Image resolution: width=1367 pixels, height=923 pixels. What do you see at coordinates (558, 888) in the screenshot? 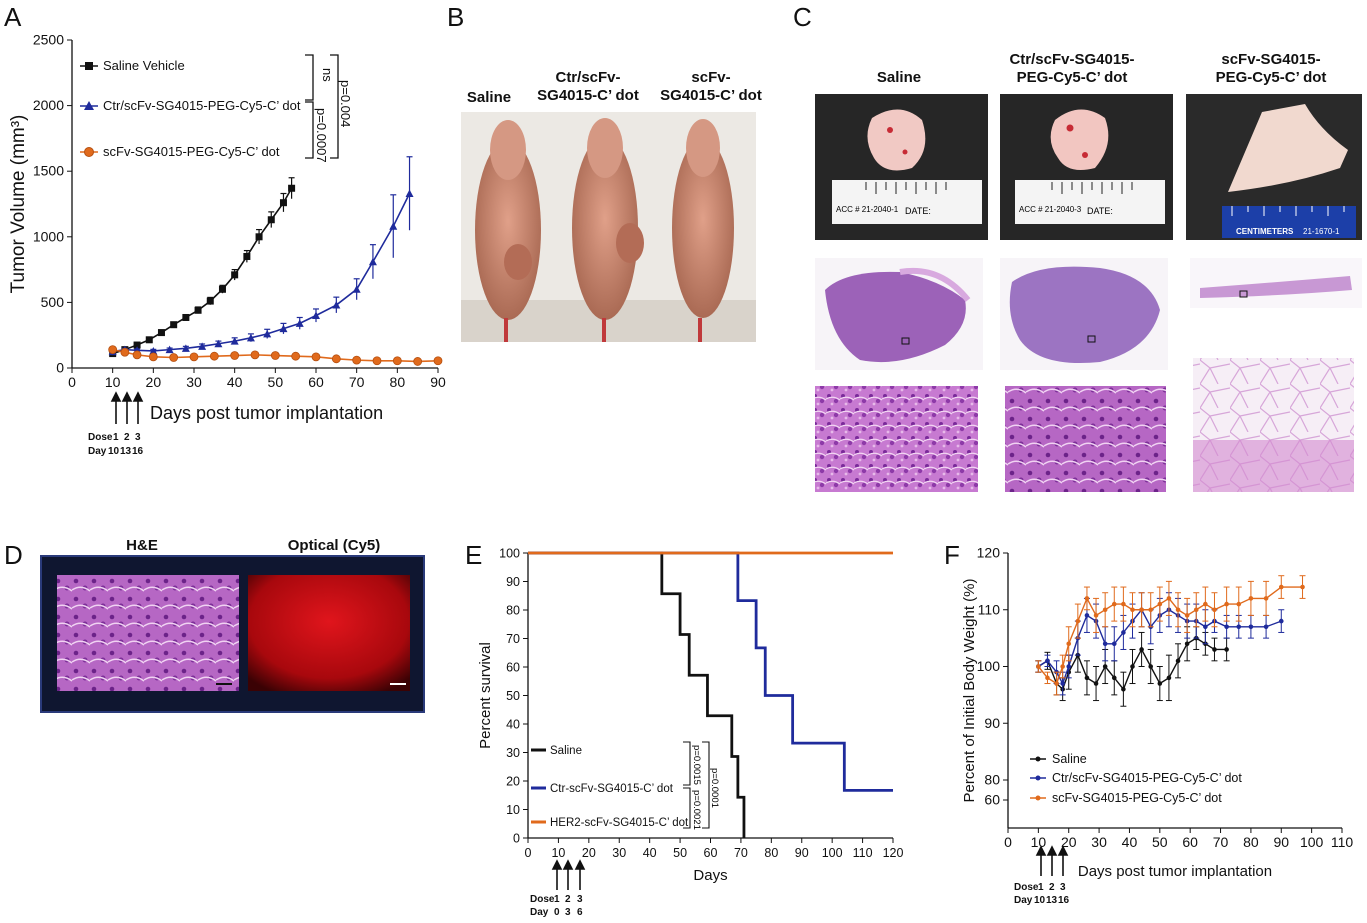
I see `panel-e-doses: Dose 1 2 3 Day 0 3 6` at bounding box center [558, 888].